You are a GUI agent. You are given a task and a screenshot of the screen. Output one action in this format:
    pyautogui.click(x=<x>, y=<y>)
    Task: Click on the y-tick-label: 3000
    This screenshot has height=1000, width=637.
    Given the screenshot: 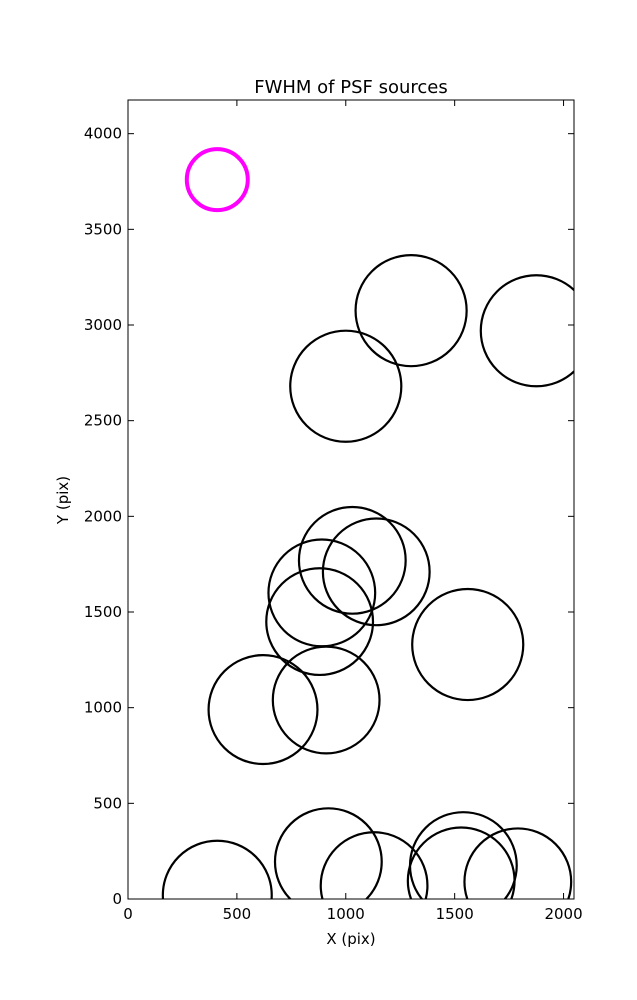 What is the action you would take?
    pyautogui.click(x=103, y=325)
    